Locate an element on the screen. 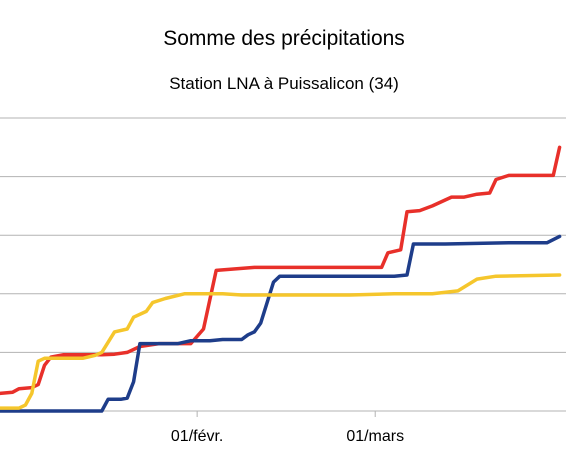 The width and height of the screenshot is (570, 454). chart-subtitle: Station LNA à Puissalicon (34) is located at coordinates (284, 83).